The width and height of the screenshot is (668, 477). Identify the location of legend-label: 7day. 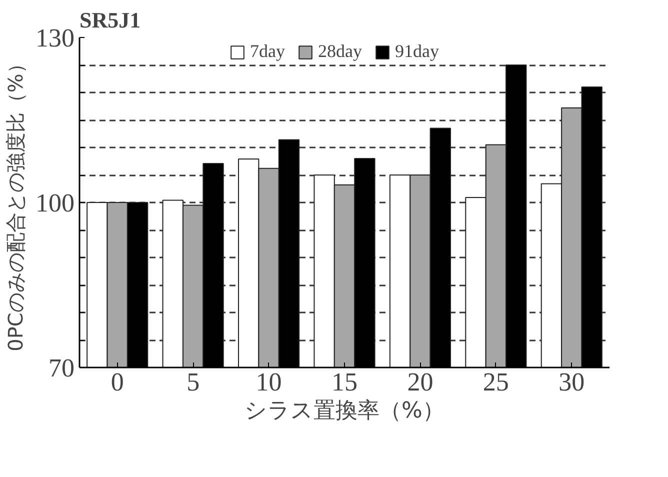
(267, 51).